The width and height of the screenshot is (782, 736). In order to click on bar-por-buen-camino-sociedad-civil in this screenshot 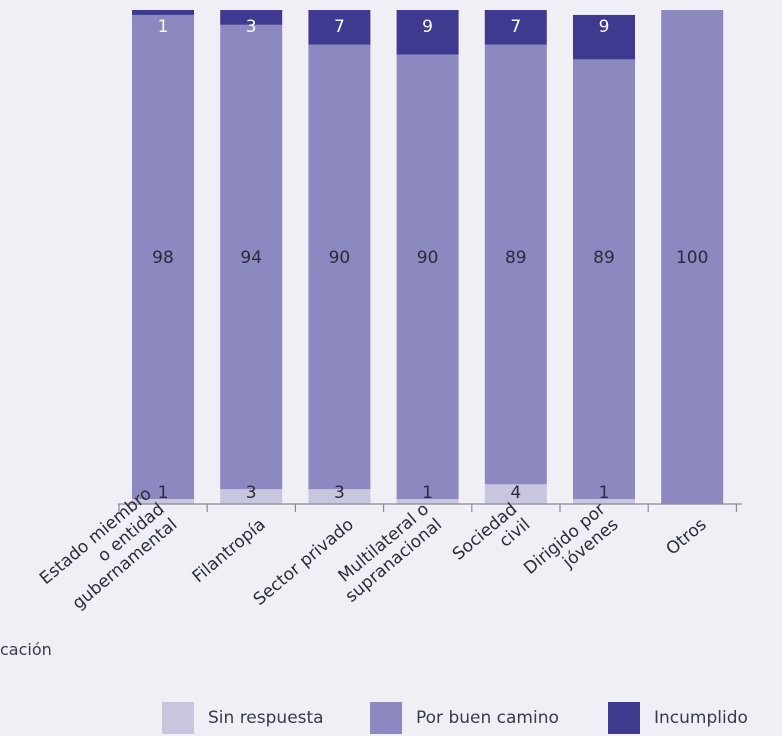, I will do `click(515, 264)`.